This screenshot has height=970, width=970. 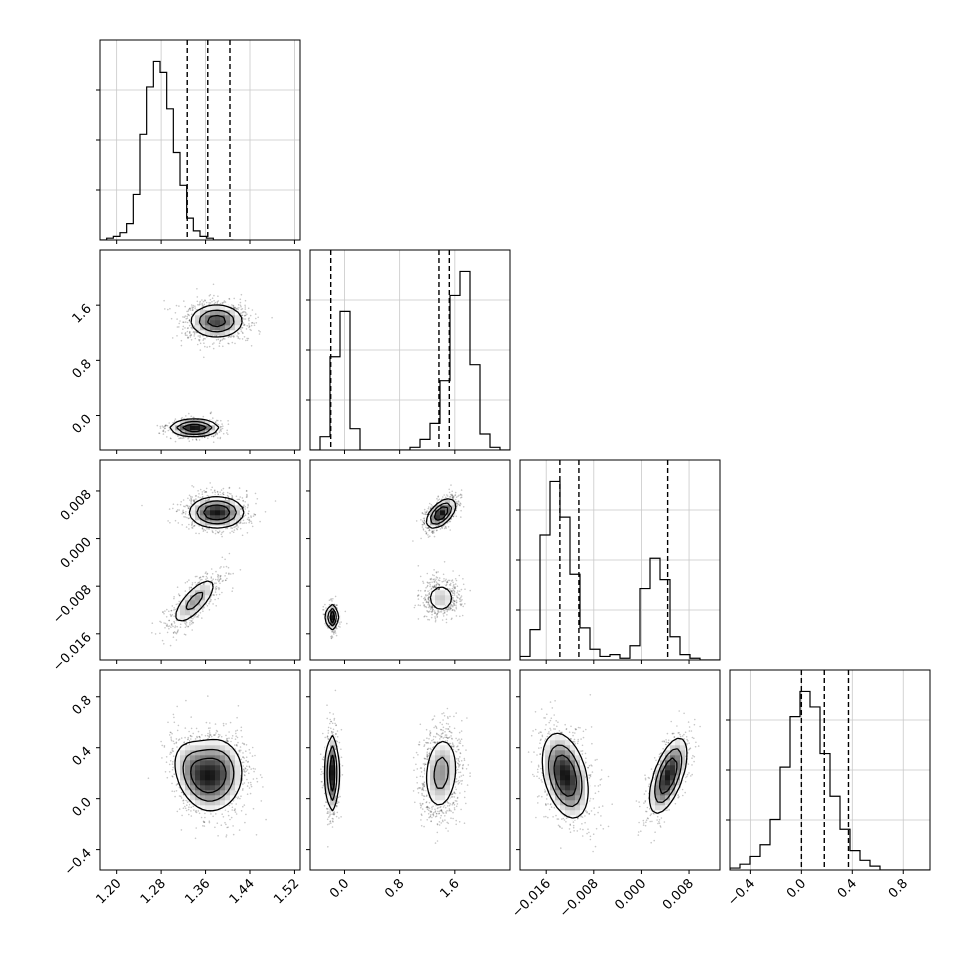 What do you see at coordinates (200, 140) in the screenshot?
I see `histogram-panel-1-frame` at bounding box center [200, 140].